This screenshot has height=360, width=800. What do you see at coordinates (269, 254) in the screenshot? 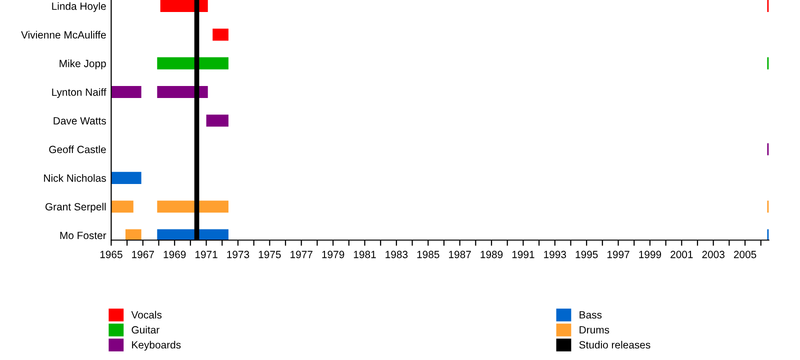
I see `x-tick-label: 1975` at bounding box center [269, 254].